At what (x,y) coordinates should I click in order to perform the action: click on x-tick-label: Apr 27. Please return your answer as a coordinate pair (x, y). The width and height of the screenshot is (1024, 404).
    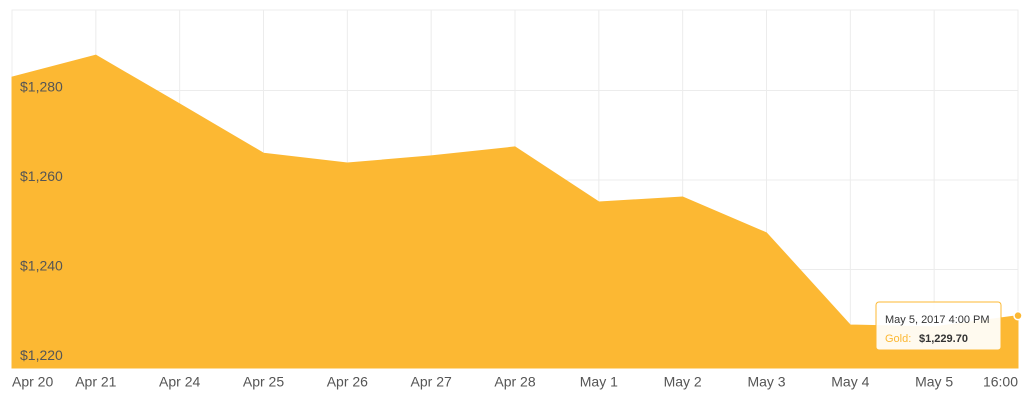
    Looking at the image, I should click on (431, 382).